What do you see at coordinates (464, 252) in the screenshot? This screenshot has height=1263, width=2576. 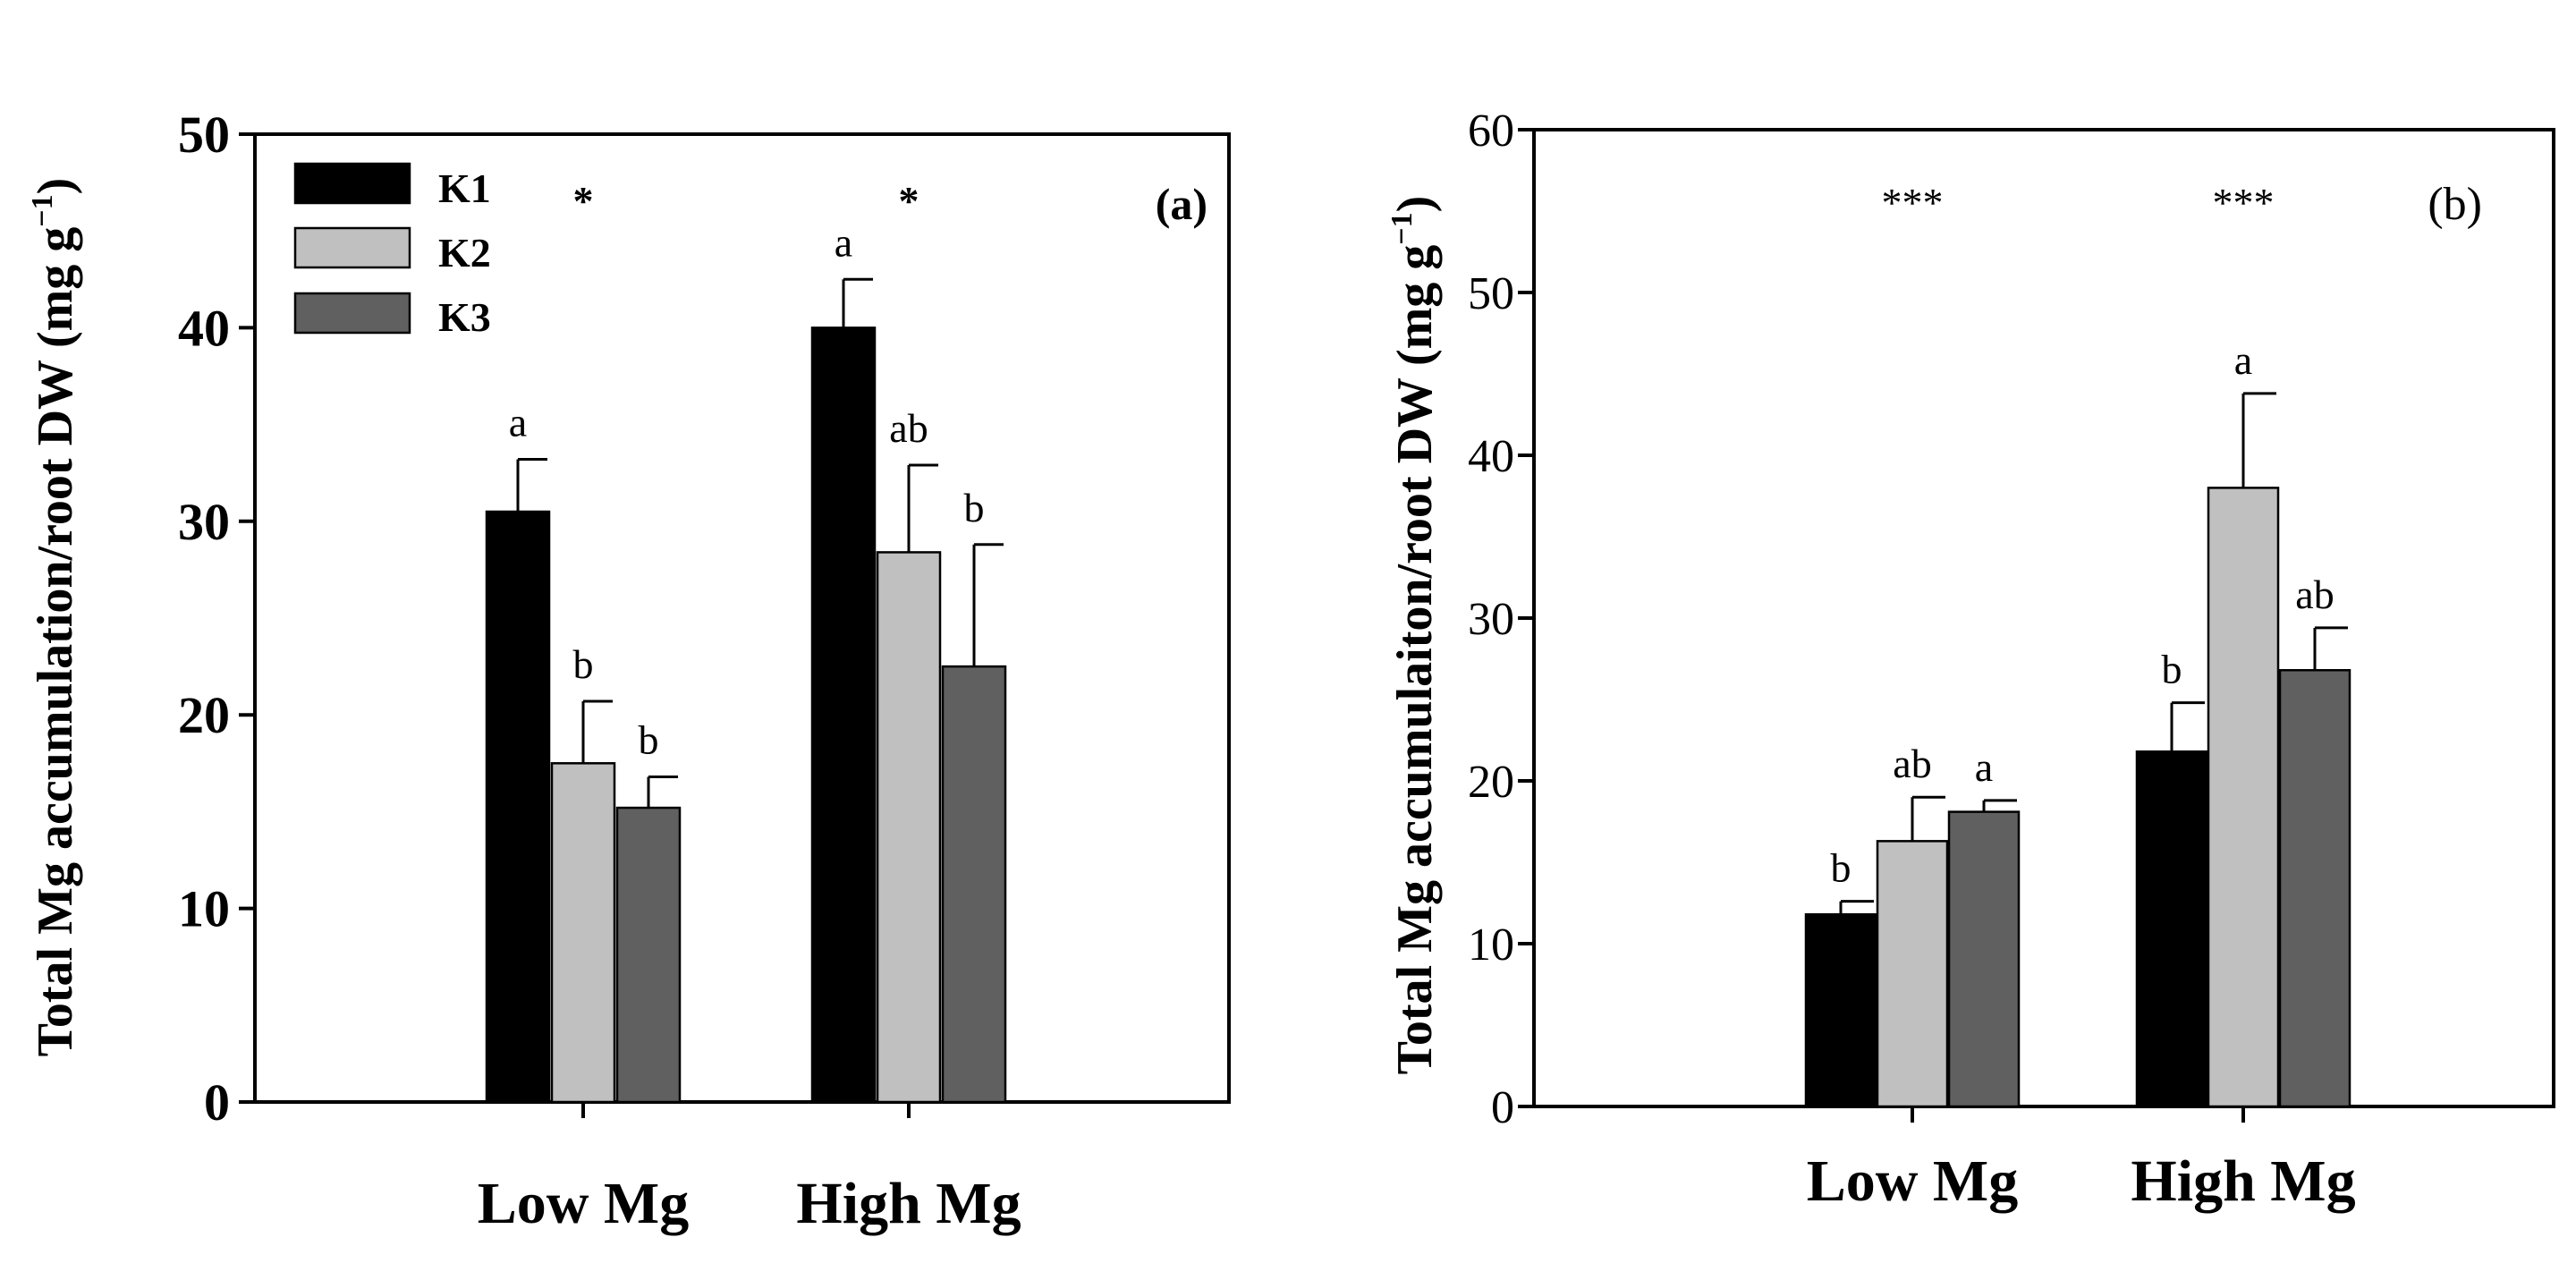 I see `legend-label-k2: K2` at bounding box center [464, 252].